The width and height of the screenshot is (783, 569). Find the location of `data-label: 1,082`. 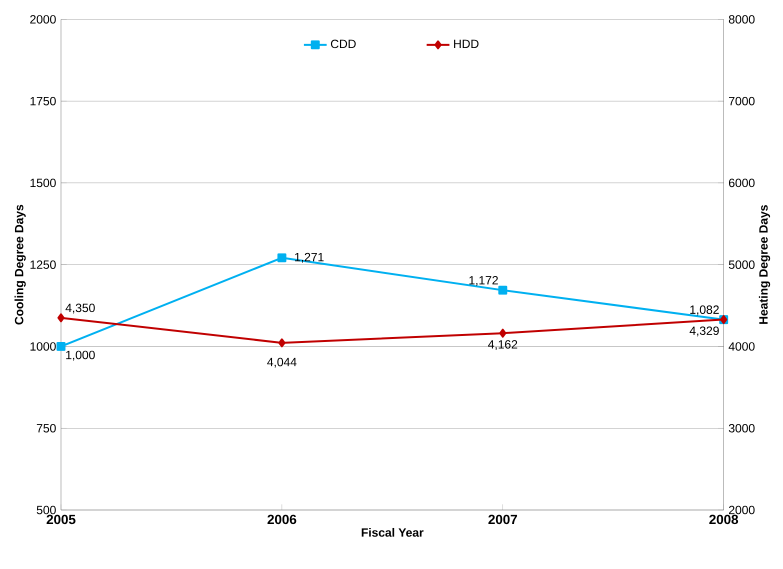

data-label: 1,082 is located at coordinates (704, 310).